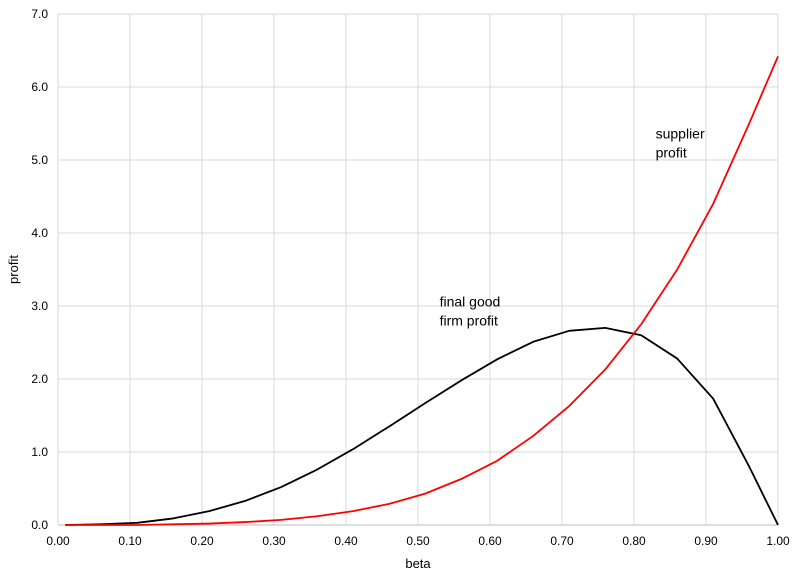 This screenshot has height=575, width=794. What do you see at coordinates (202, 541) in the screenshot?
I see `x-tick-label: 0.20` at bounding box center [202, 541].